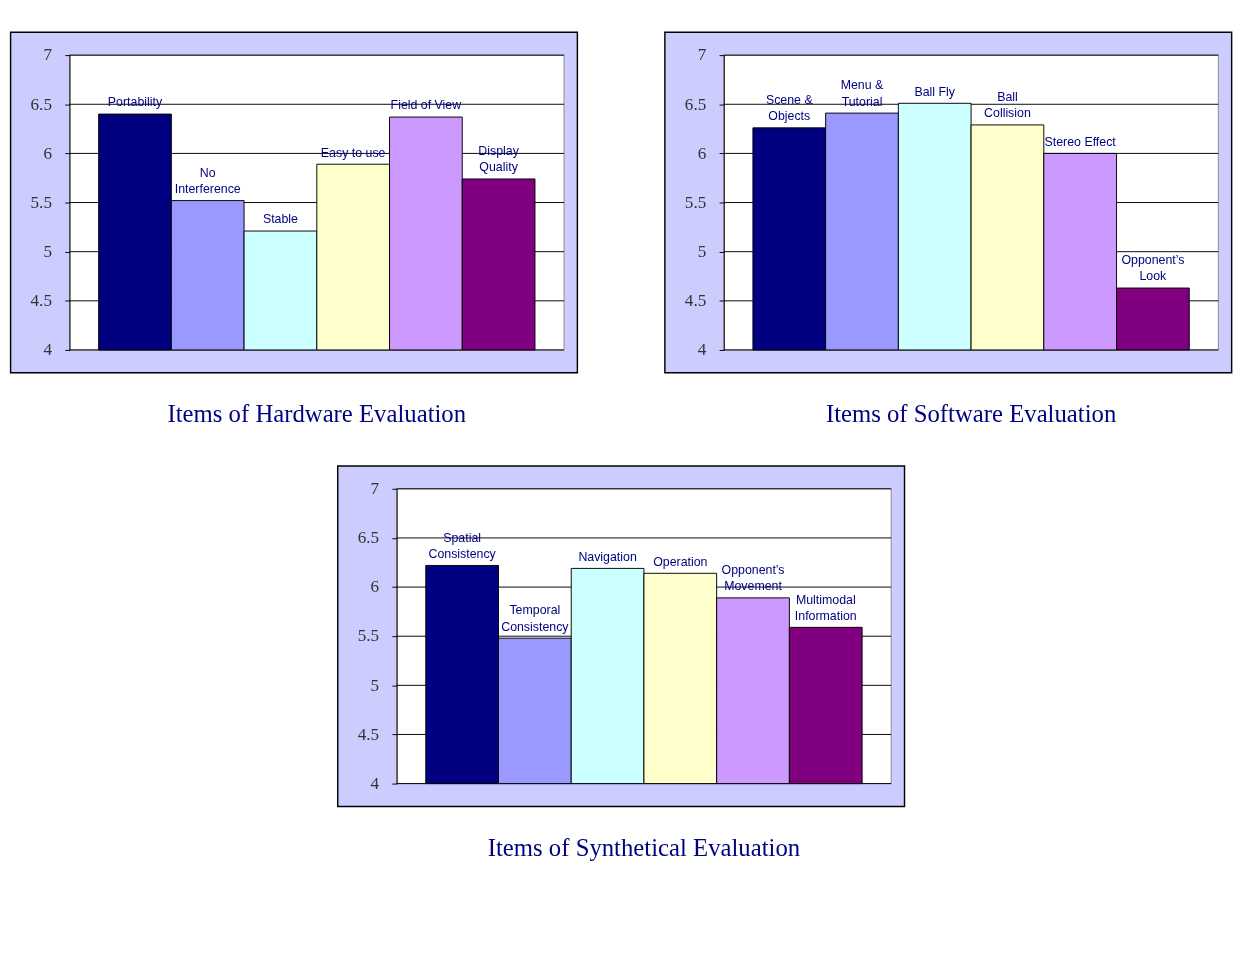 The width and height of the screenshot is (1242, 978). What do you see at coordinates (971, 413) in the screenshot?
I see `text: Items of Software Evaluation` at bounding box center [971, 413].